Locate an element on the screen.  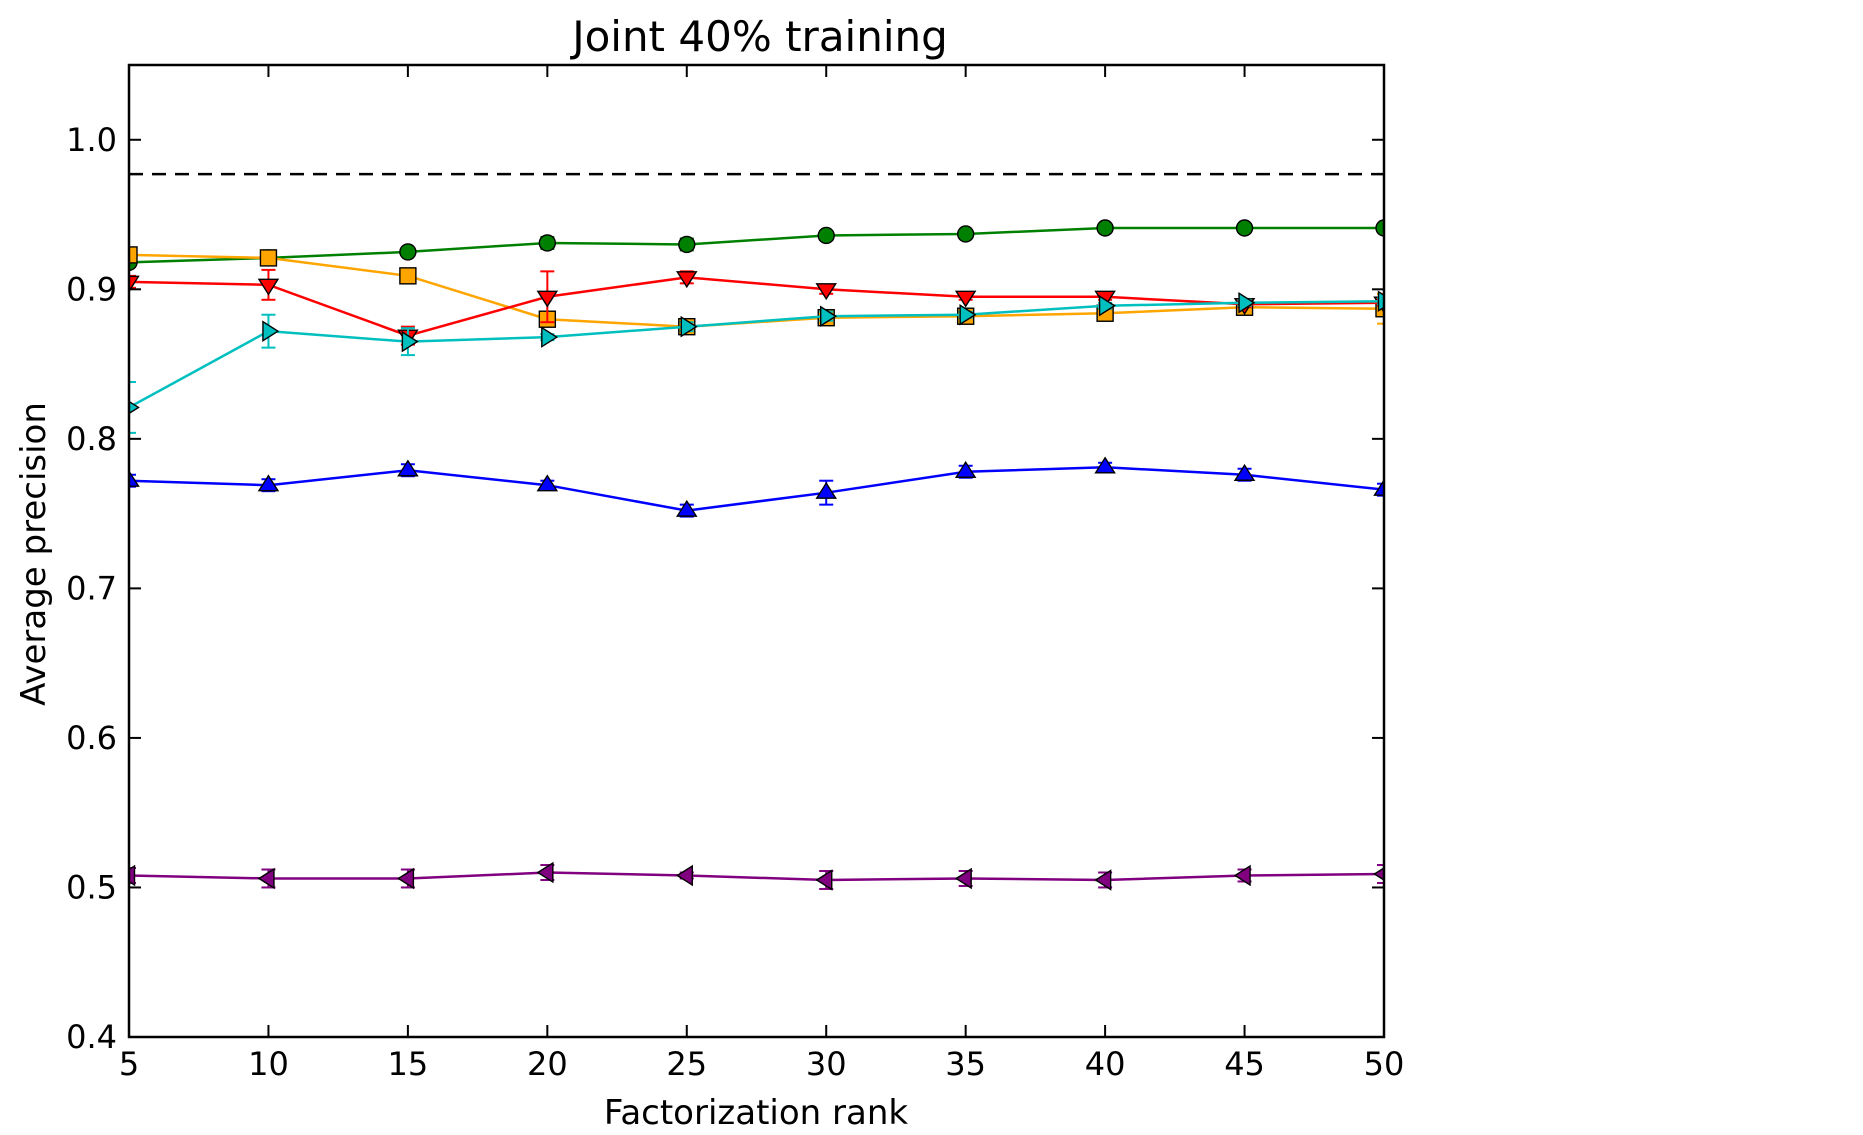
x-tick-label: 25 is located at coordinates (686, 1064).